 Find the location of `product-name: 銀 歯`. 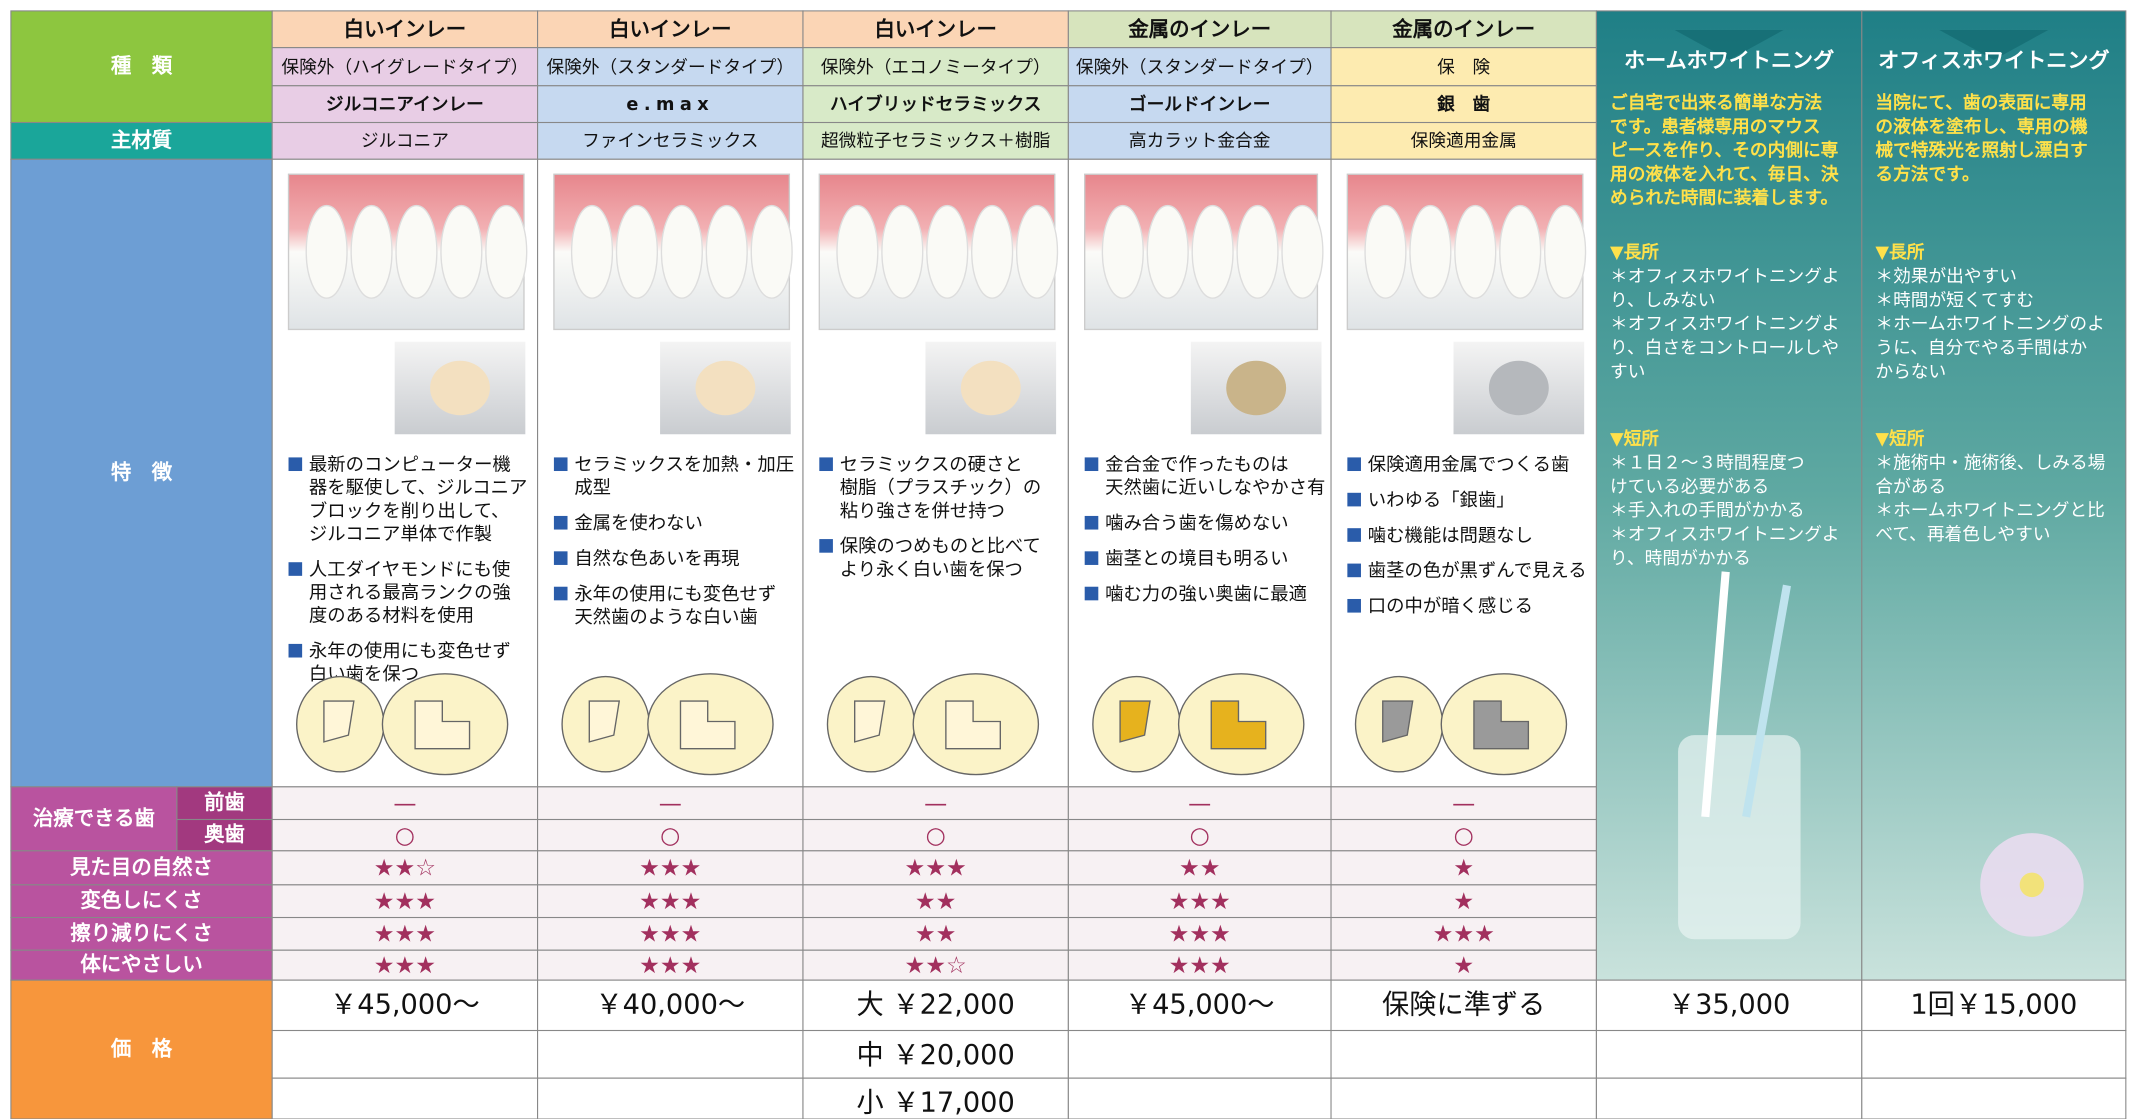

product-name: 銀 歯 is located at coordinates (1463, 104).